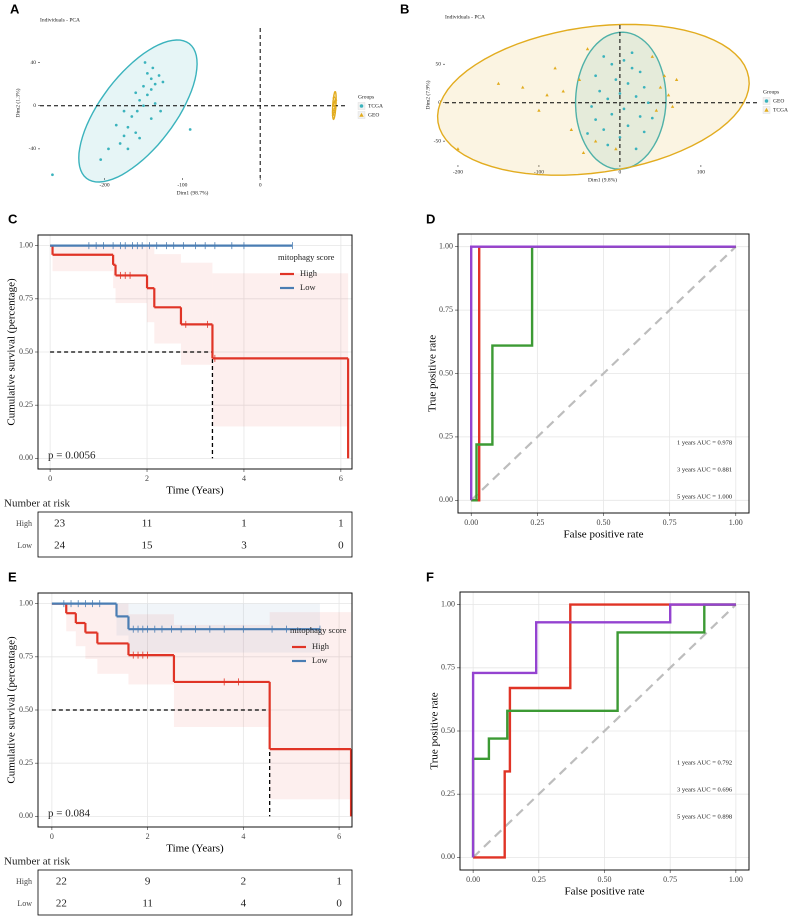 This screenshot has height=918, width=789. What do you see at coordinates (15, 8) in the screenshot?
I see `panel-letter: A` at bounding box center [15, 8].